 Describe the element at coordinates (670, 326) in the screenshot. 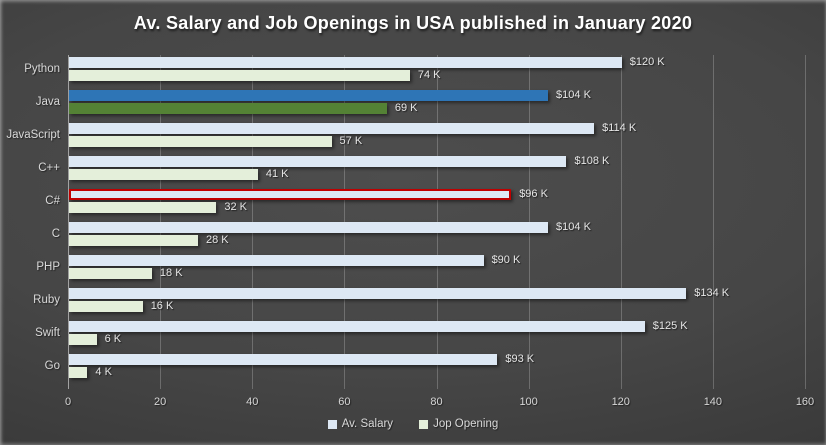

I see `salary-value-label: $125 K` at that location.